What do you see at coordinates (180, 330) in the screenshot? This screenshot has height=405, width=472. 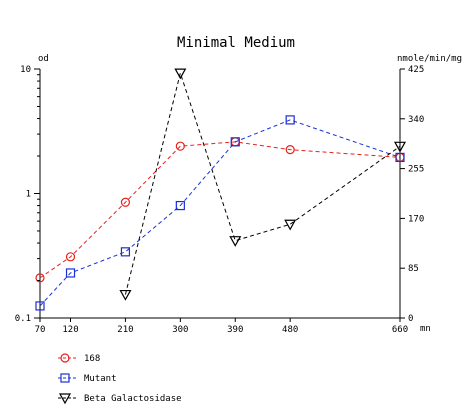 I see `x-tick-label: 300` at bounding box center [180, 330].